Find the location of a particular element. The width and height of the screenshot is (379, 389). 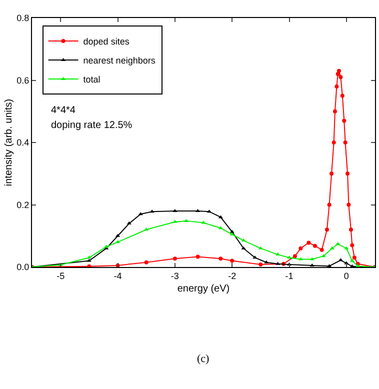

legend-label: total is located at coordinates (91, 79).